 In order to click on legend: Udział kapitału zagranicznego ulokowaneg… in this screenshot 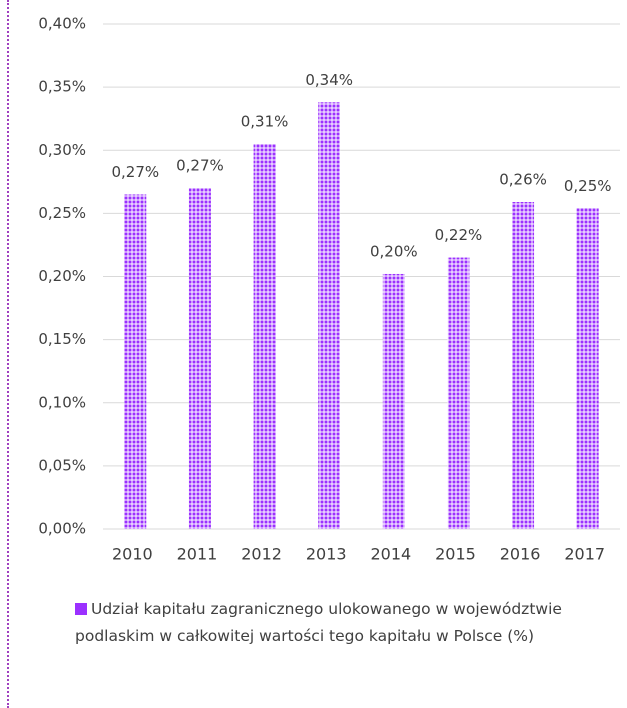, I will do `click(335, 623)`.